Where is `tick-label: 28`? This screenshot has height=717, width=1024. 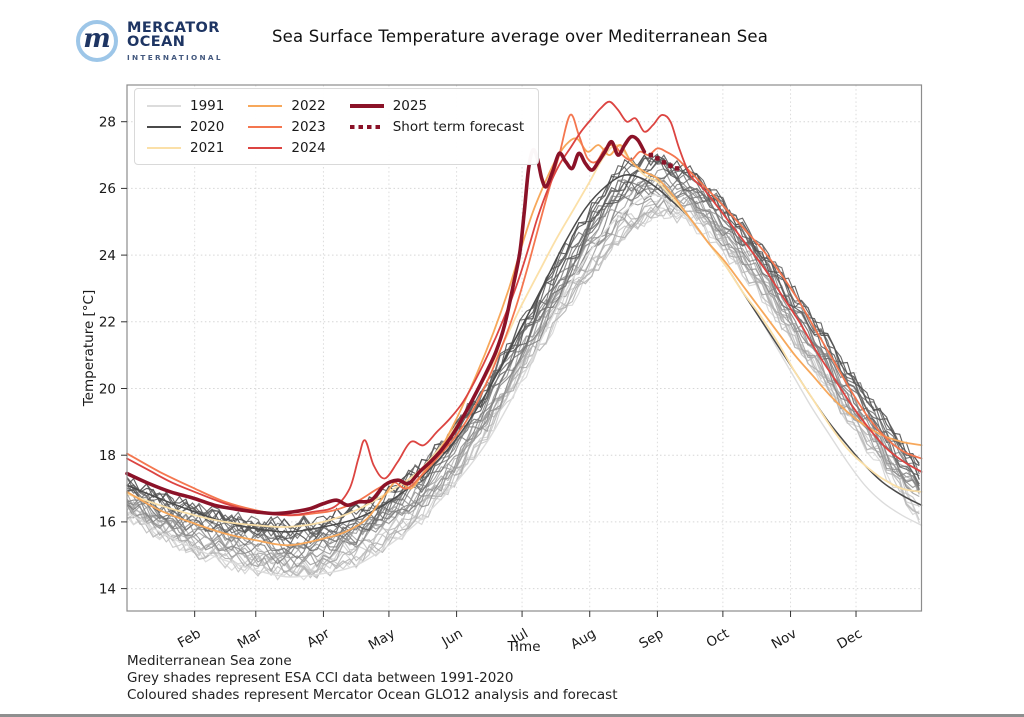
tick-label: 28 is located at coordinates (107, 123).